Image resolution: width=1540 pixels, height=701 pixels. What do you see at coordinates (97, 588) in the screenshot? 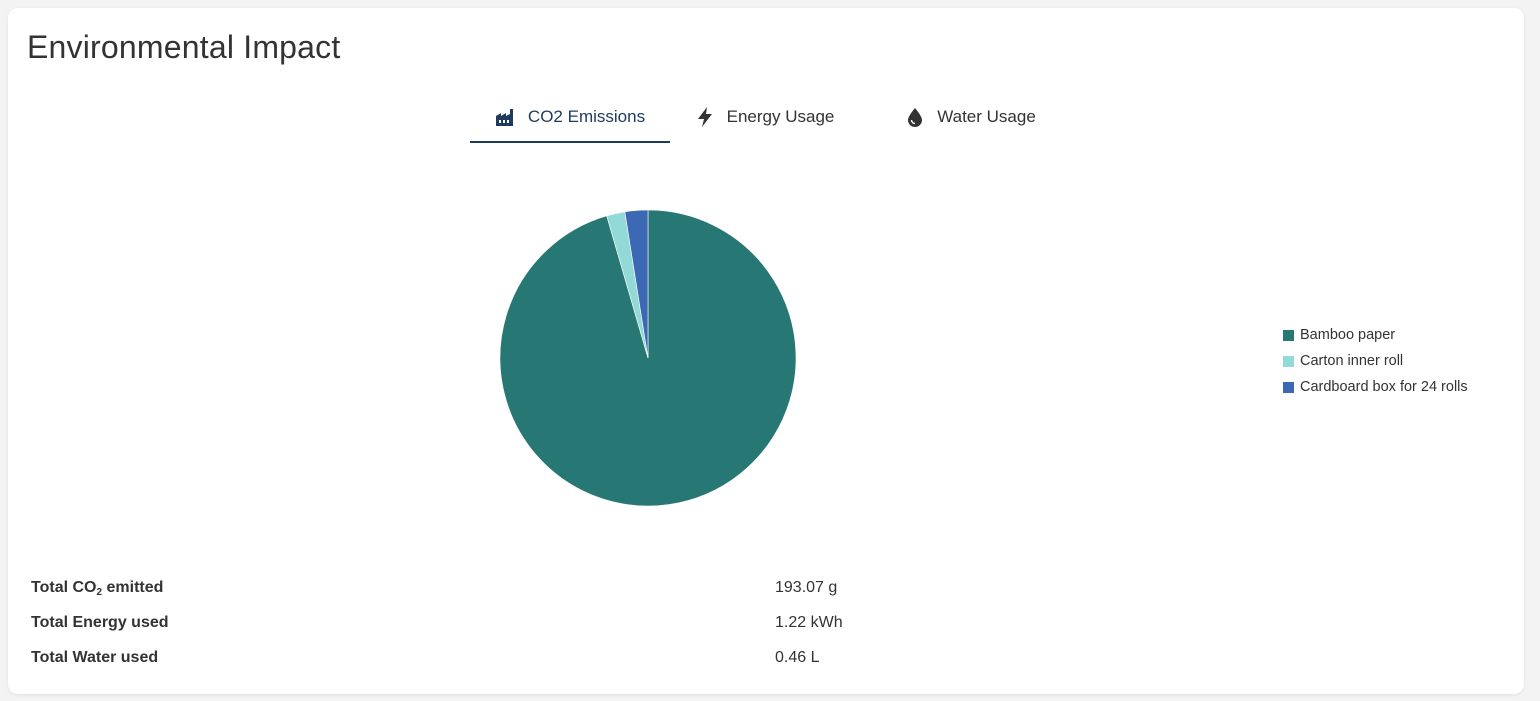
I see `total-co2-label: Total CO2 emitted` at bounding box center [97, 588].